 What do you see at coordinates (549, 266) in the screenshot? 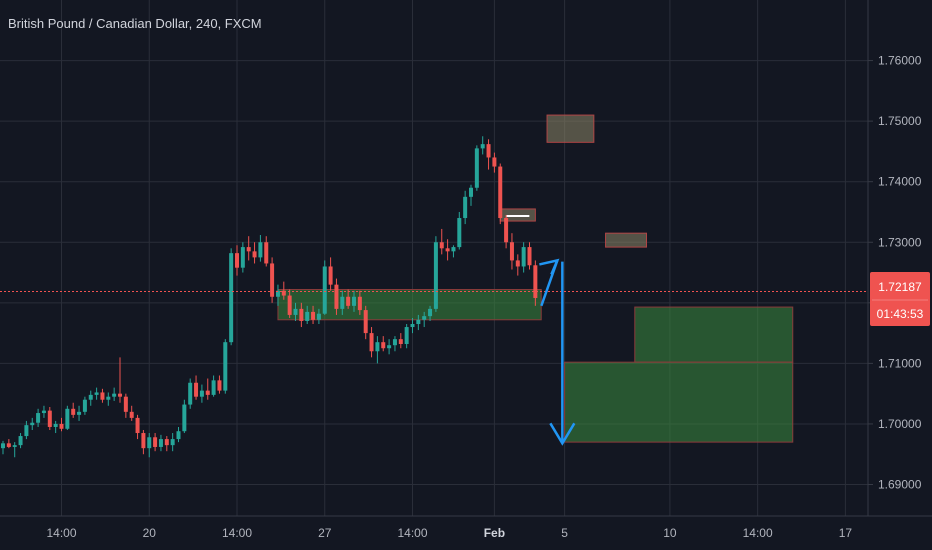
I see `up-arrow-head` at bounding box center [549, 266].